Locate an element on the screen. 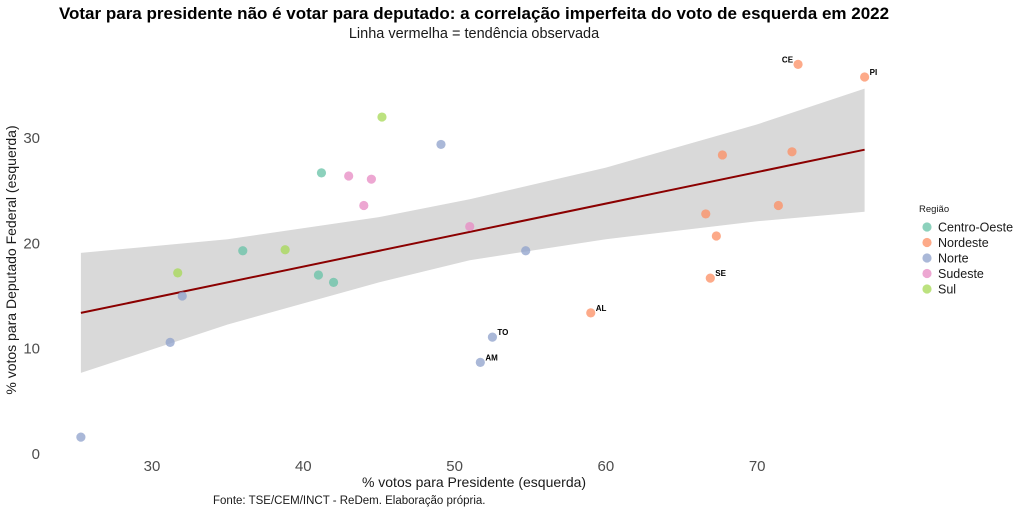 This screenshot has width=1024, height=512. x-axis-label: % votos para Presidente (esquerda) is located at coordinates (474, 482).